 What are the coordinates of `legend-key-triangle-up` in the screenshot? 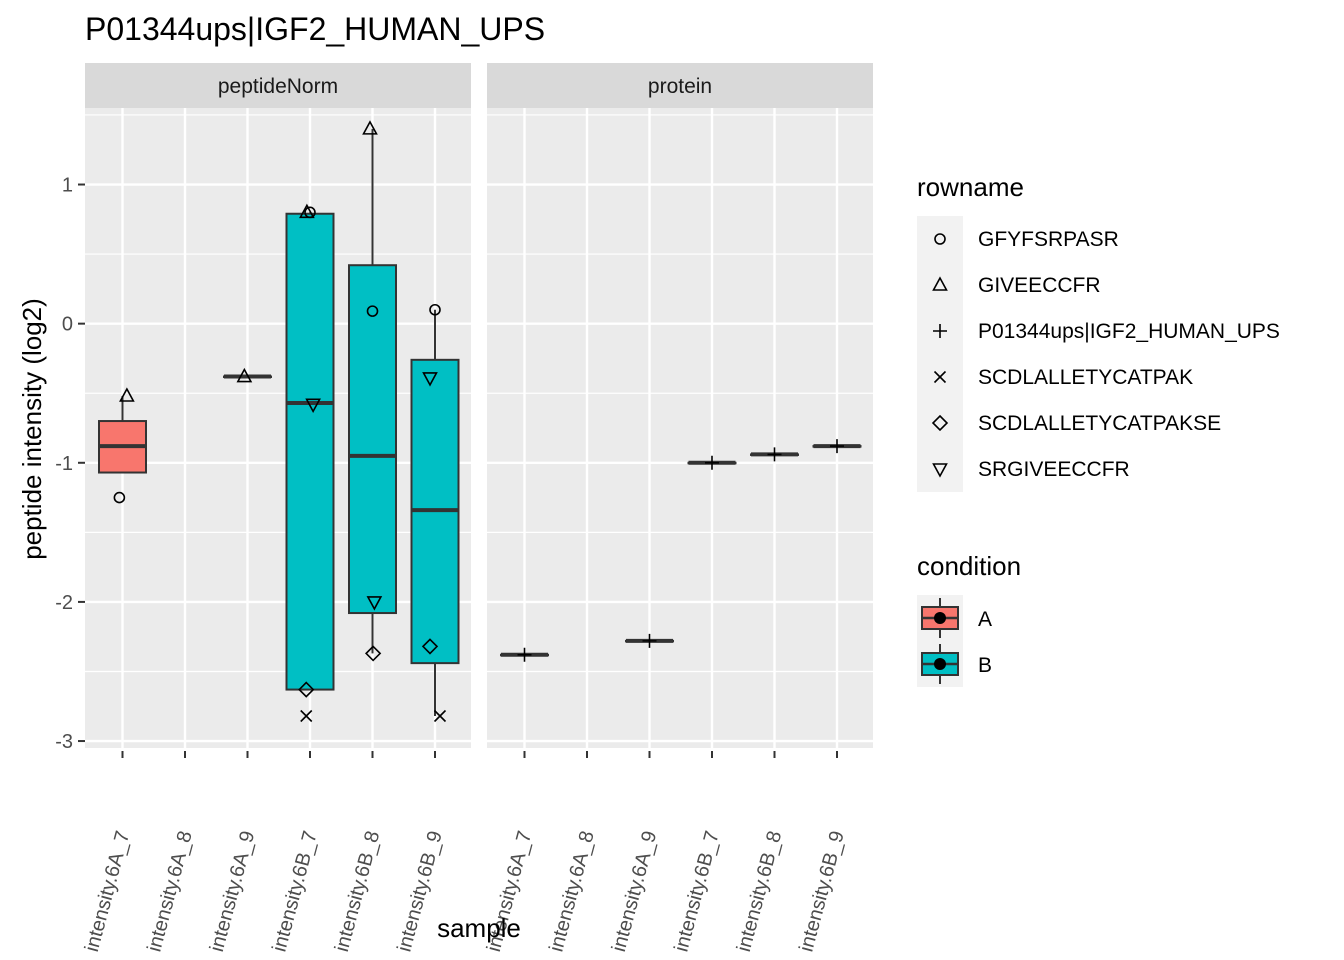 It's located at (940, 283).